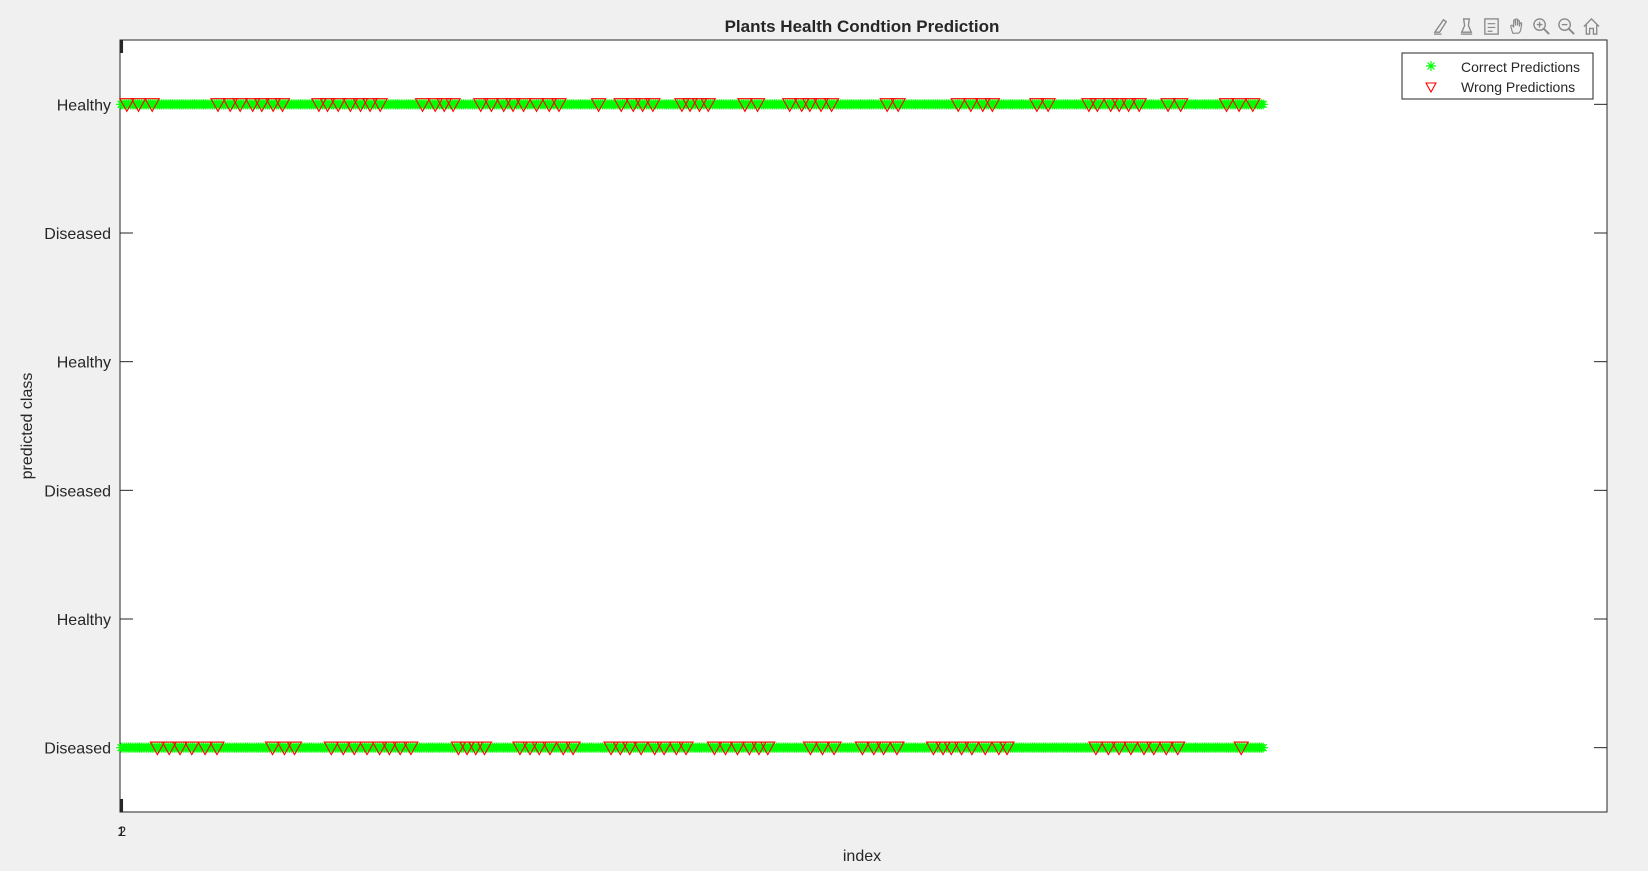 This screenshot has height=871, width=1648. I want to click on brush-icon, so click(1440, 26).